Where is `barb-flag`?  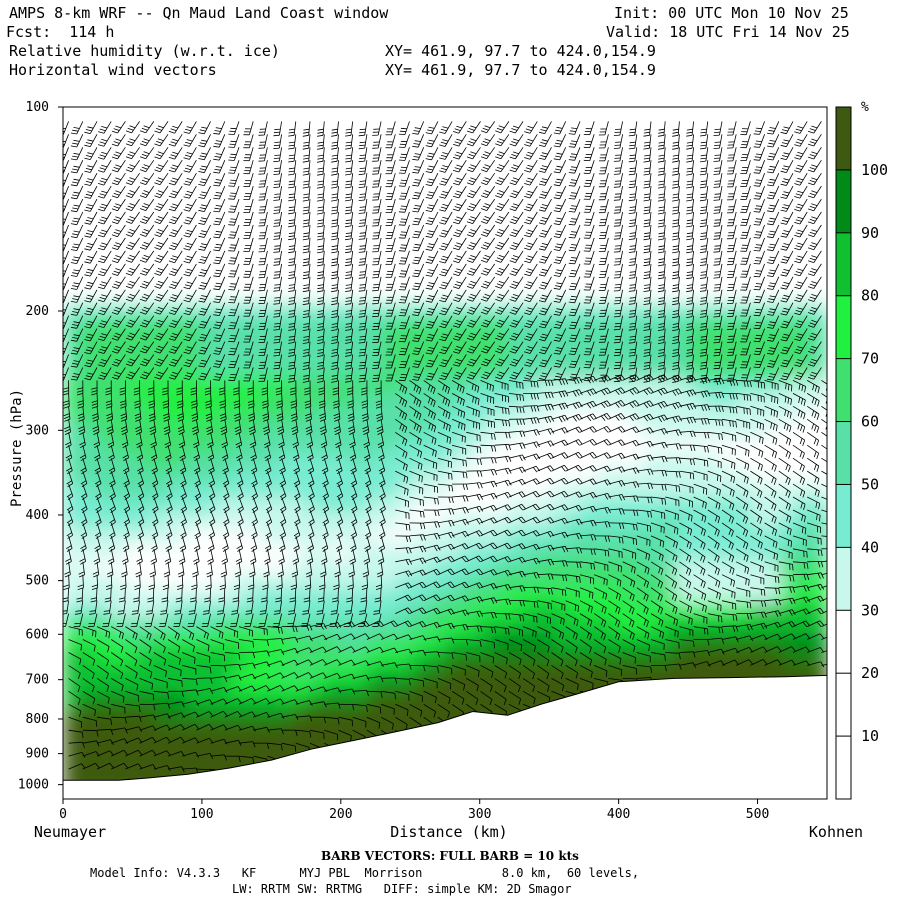 barb-flag is located at coordinates (233, 154).